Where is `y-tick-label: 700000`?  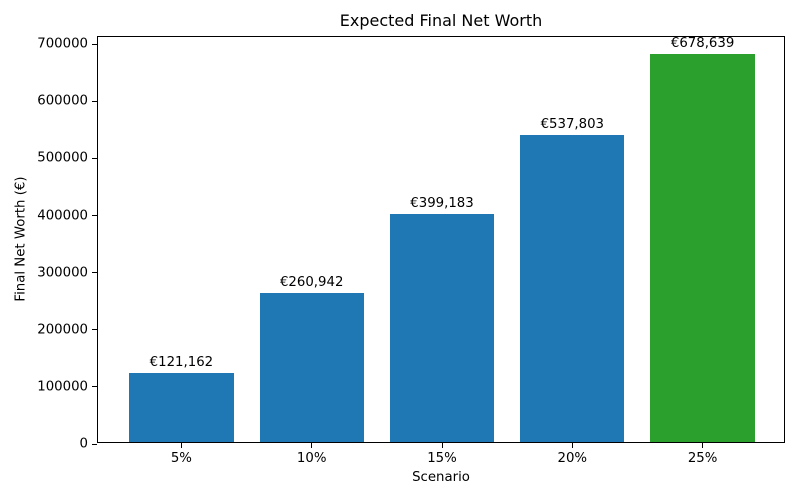 y-tick-label: 700000 is located at coordinates (62, 44).